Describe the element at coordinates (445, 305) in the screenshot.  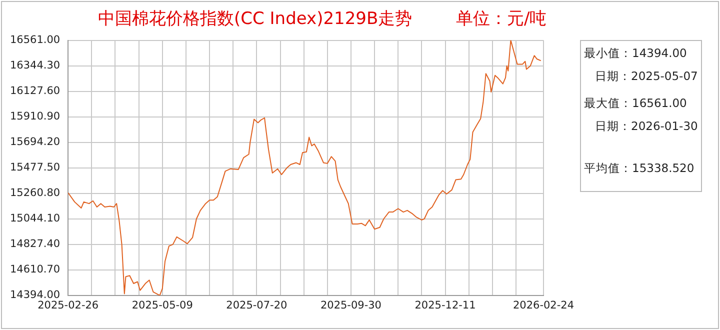
I see `x-tick-label: 2025-12-11` at that location.